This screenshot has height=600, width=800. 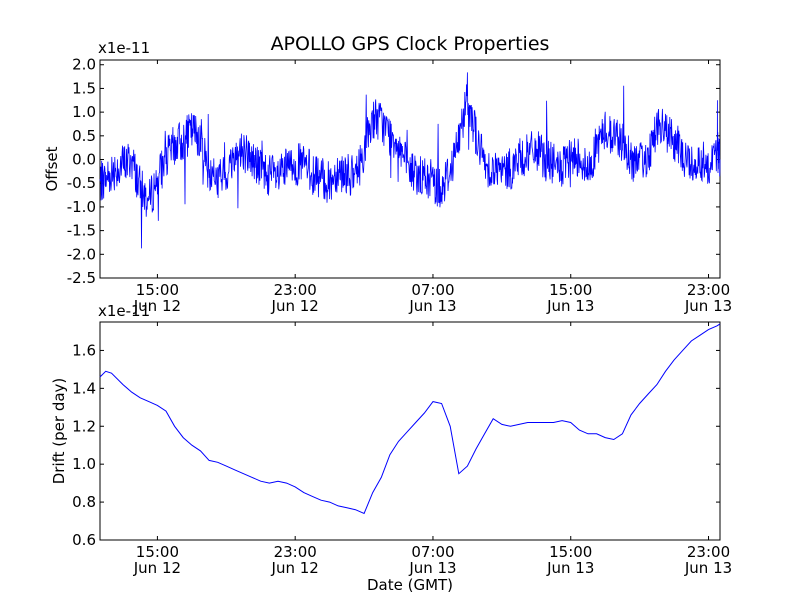 What do you see at coordinates (81, 254) in the screenshot?
I see `offset-ytick-label: -2.0` at bounding box center [81, 254].